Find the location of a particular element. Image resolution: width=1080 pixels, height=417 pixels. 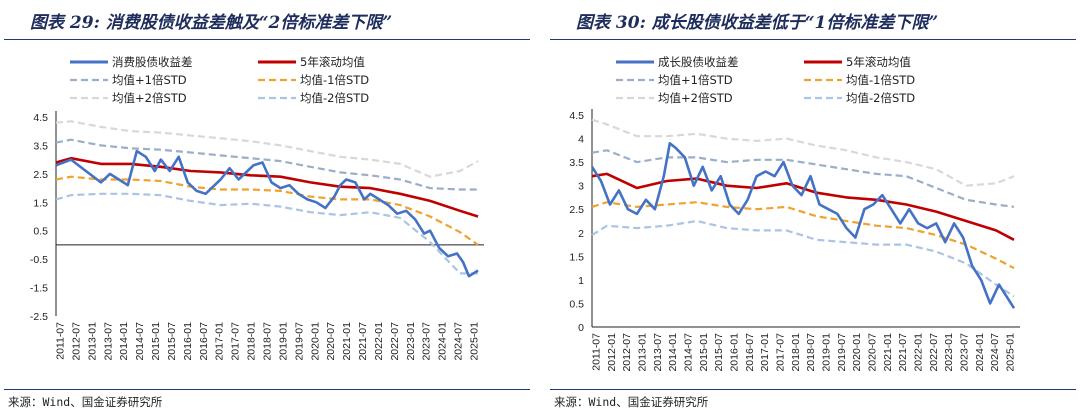

y-tick-label: 0 is located at coordinates (581, 328).